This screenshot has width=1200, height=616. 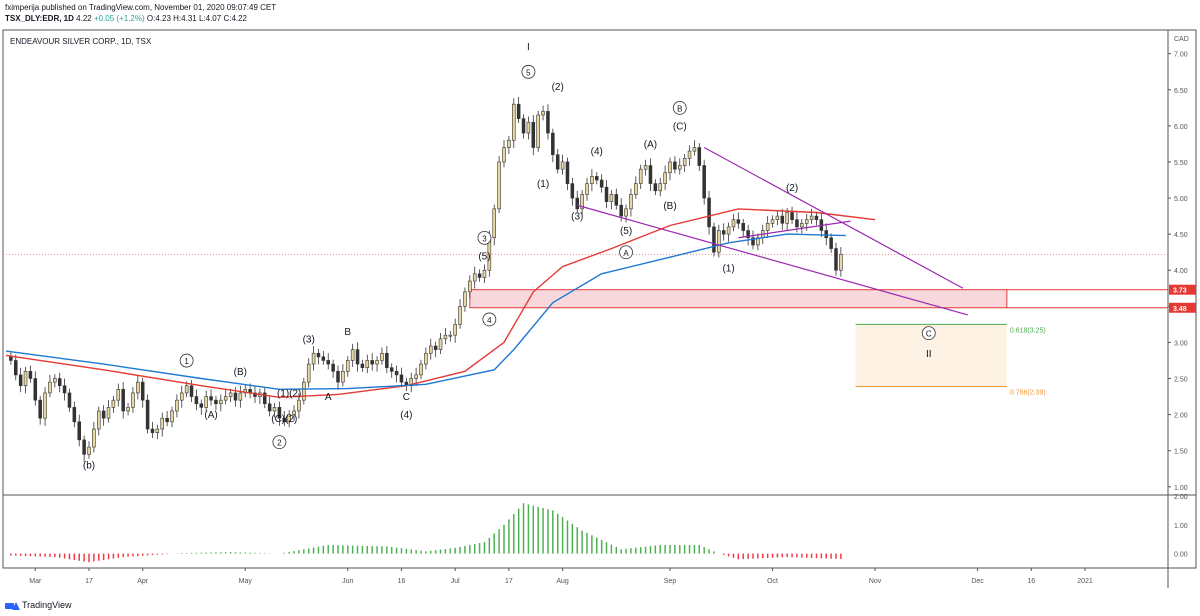 What do you see at coordinates (1181, 555) in the screenshot?
I see `osc-tick-label: 0.00` at bounding box center [1181, 555].